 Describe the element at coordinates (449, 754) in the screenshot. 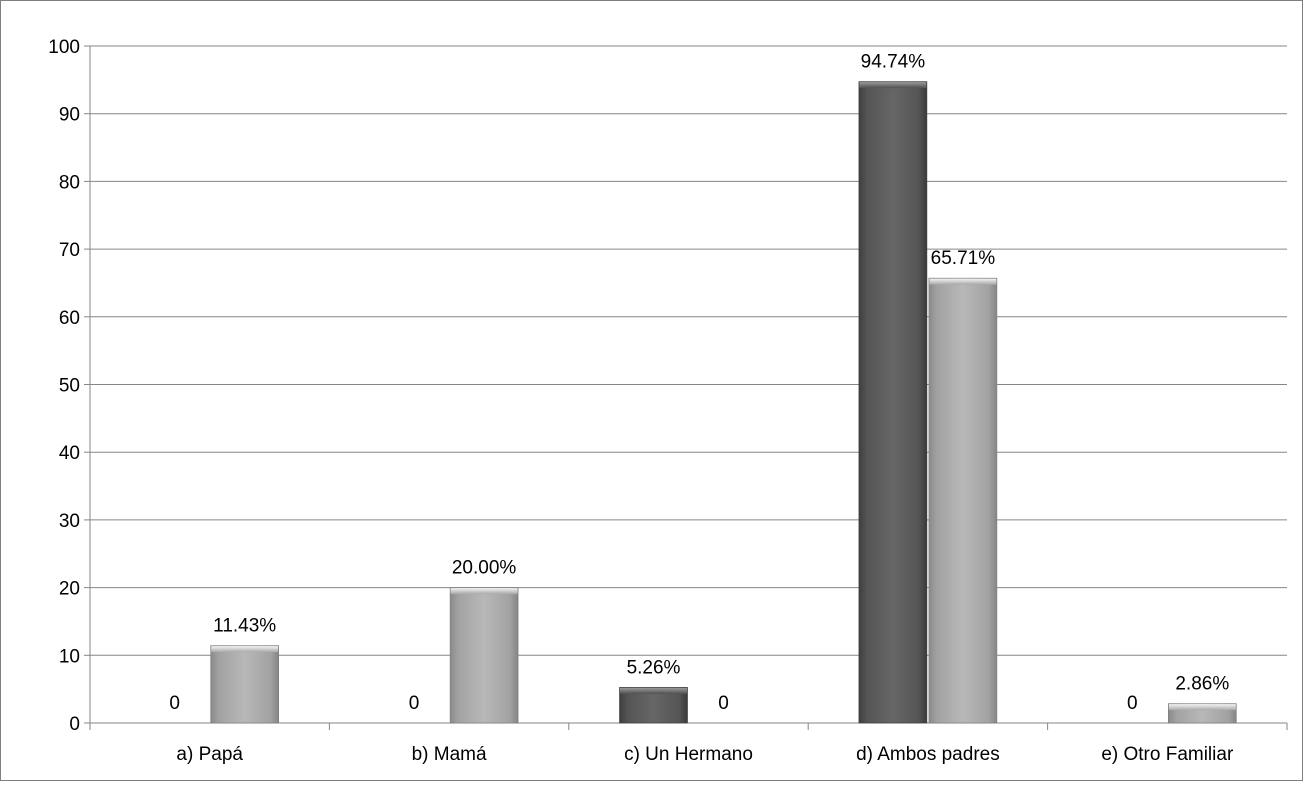

I see `x-tick-label: b) Mamá` at that location.